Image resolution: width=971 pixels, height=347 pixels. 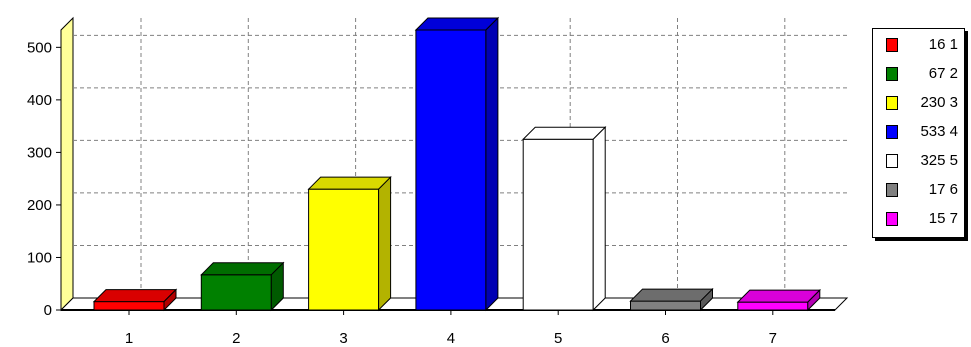 What do you see at coordinates (451, 338) in the screenshot?
I see `x-tick-label-4: 4` at bounding box center [451, 338].